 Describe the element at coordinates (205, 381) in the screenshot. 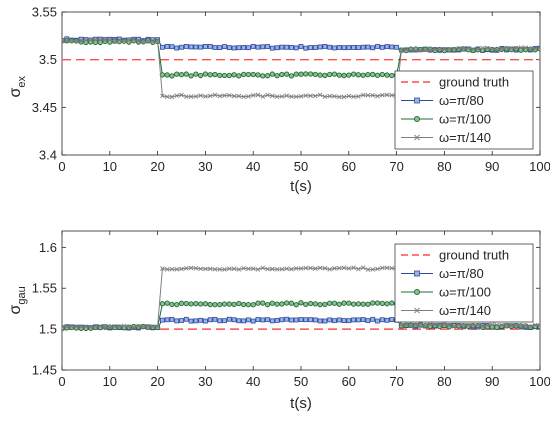

I see `x-tick-label: 30` at that location.